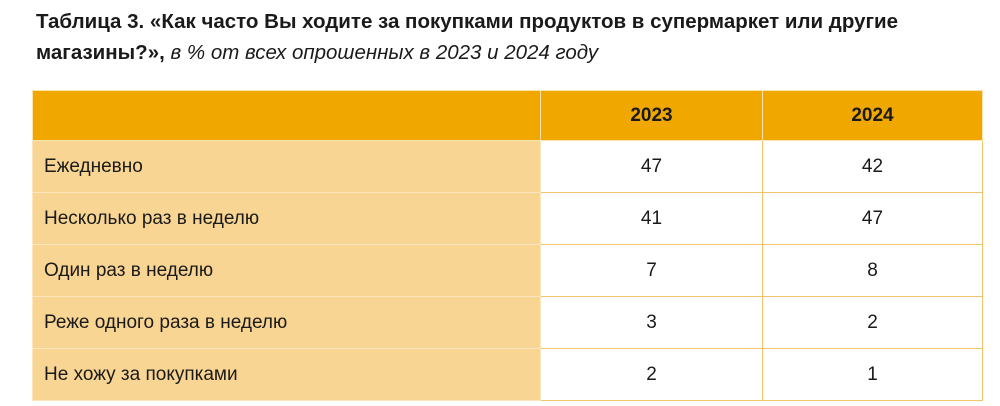 This screenshot has height=406, width=1000. I want to click on row-label: Реже одного раза в неделю, so click(286, 322).